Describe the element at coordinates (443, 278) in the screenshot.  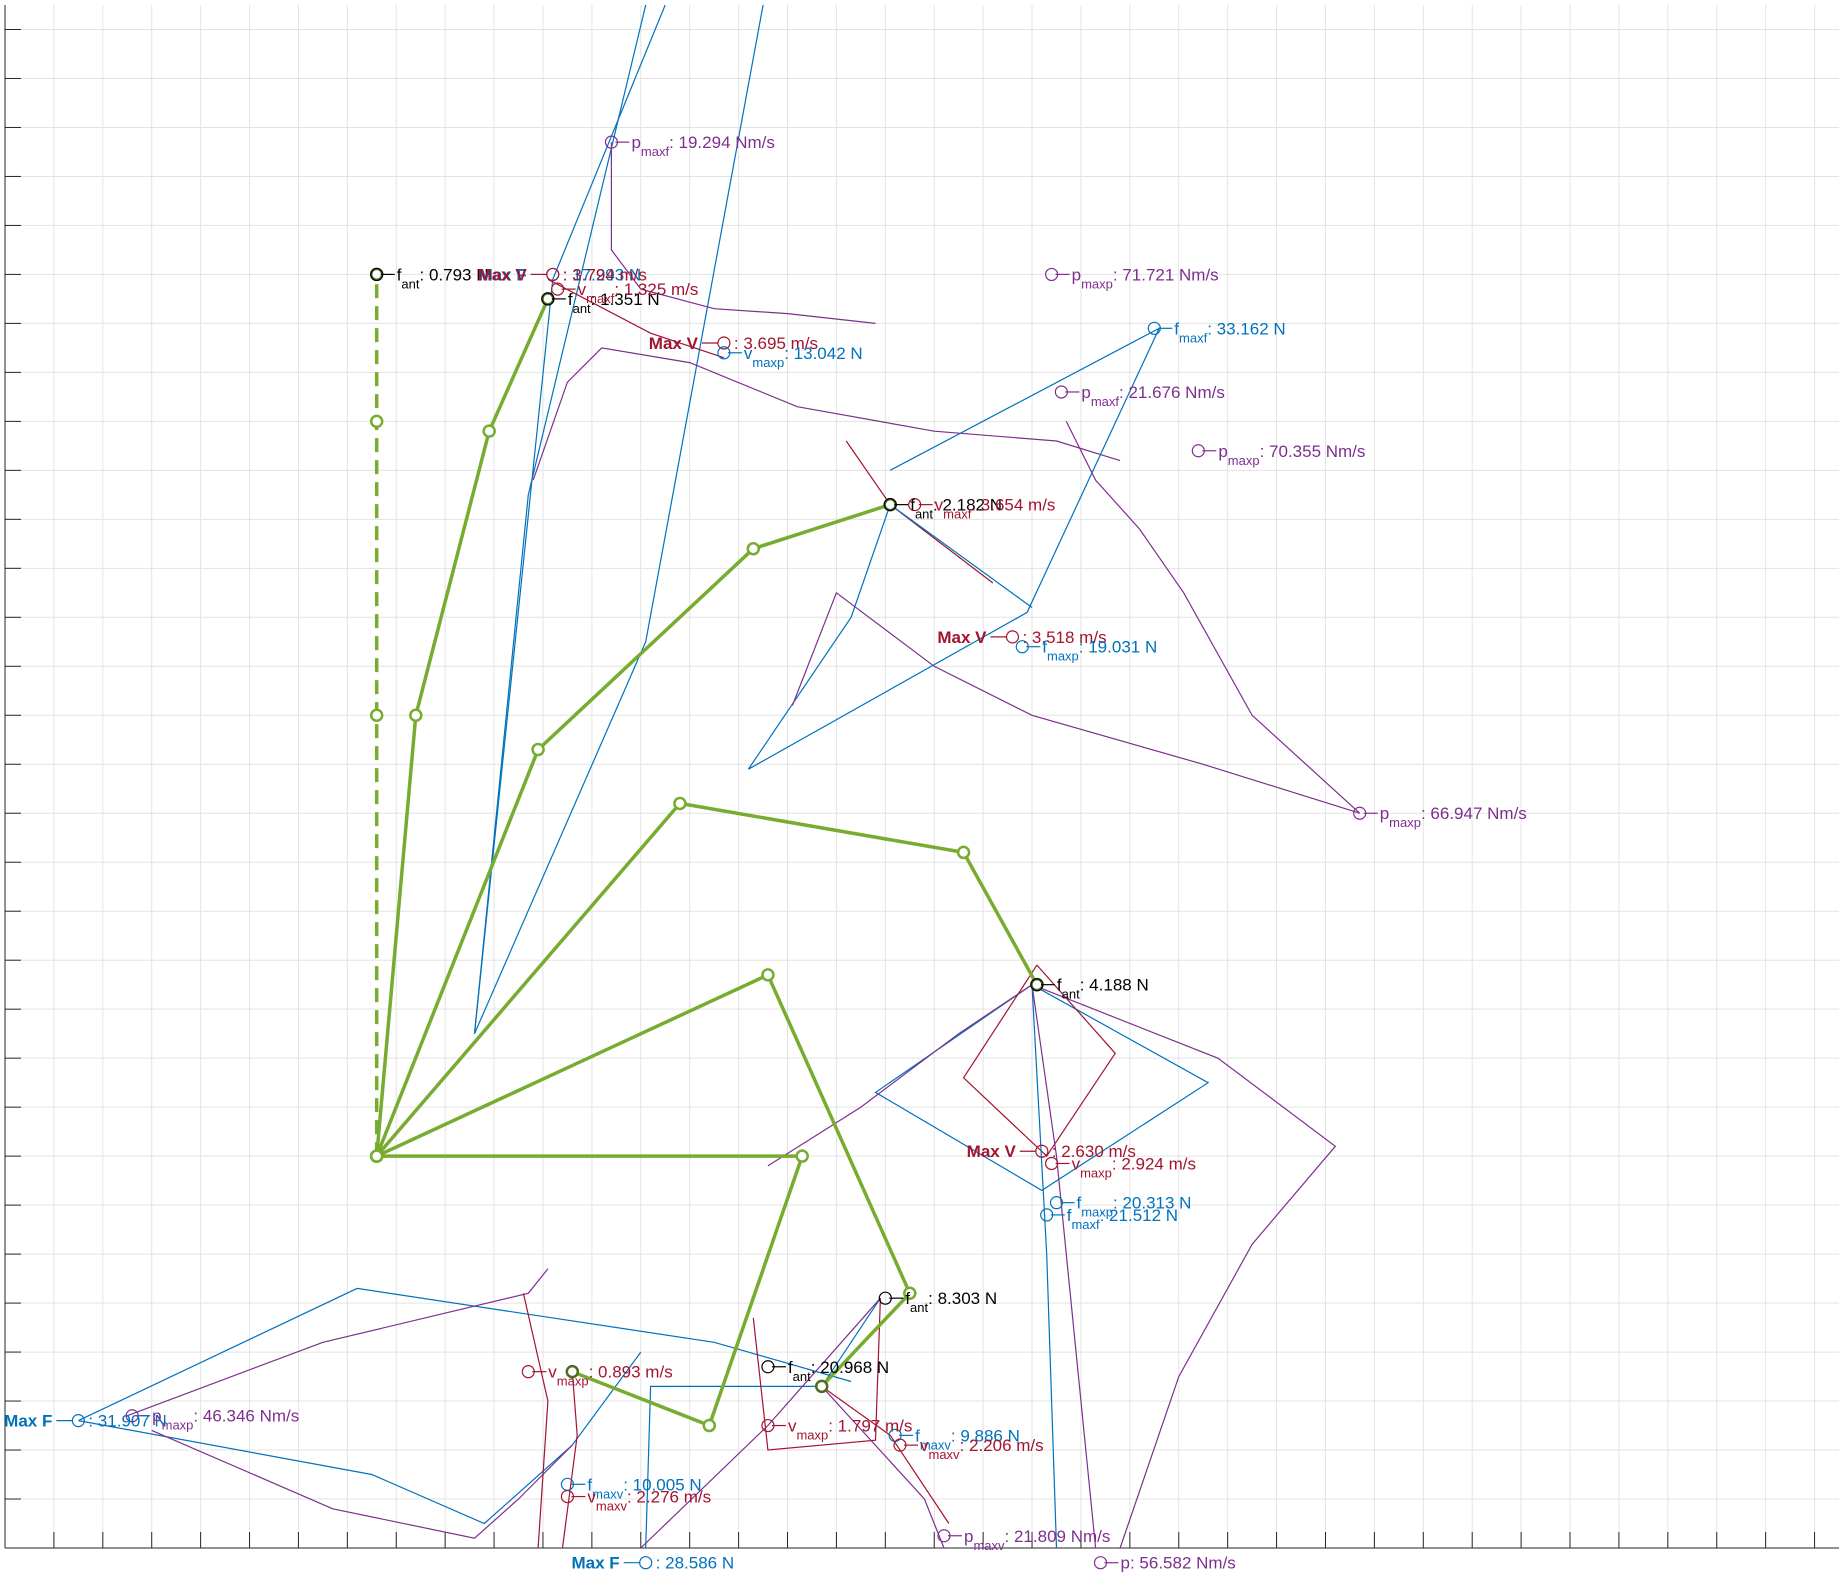
I see `point-label: fant: 0.793 N` at that location.